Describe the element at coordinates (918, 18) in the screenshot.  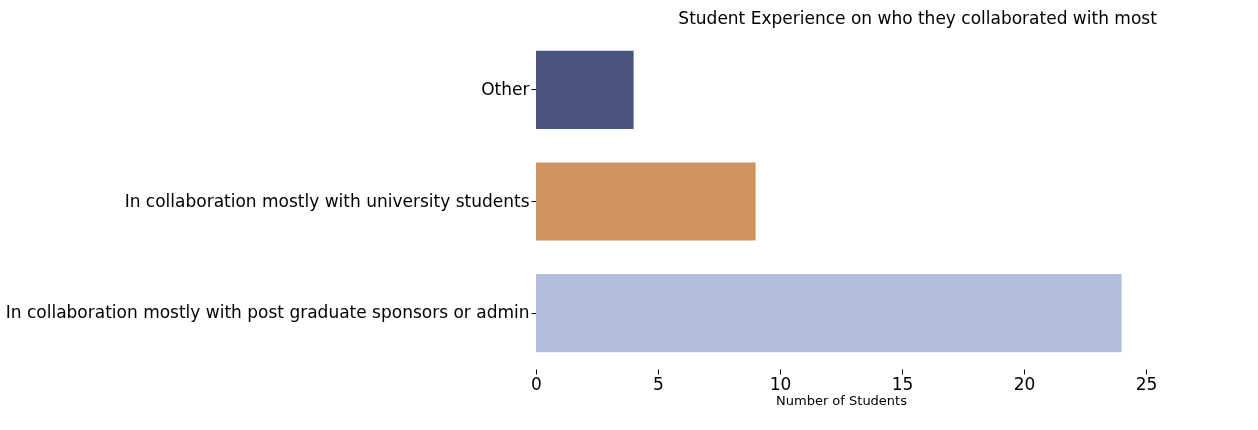
I see `chart-title: Student Experience on who they collaborated with most` at that location.